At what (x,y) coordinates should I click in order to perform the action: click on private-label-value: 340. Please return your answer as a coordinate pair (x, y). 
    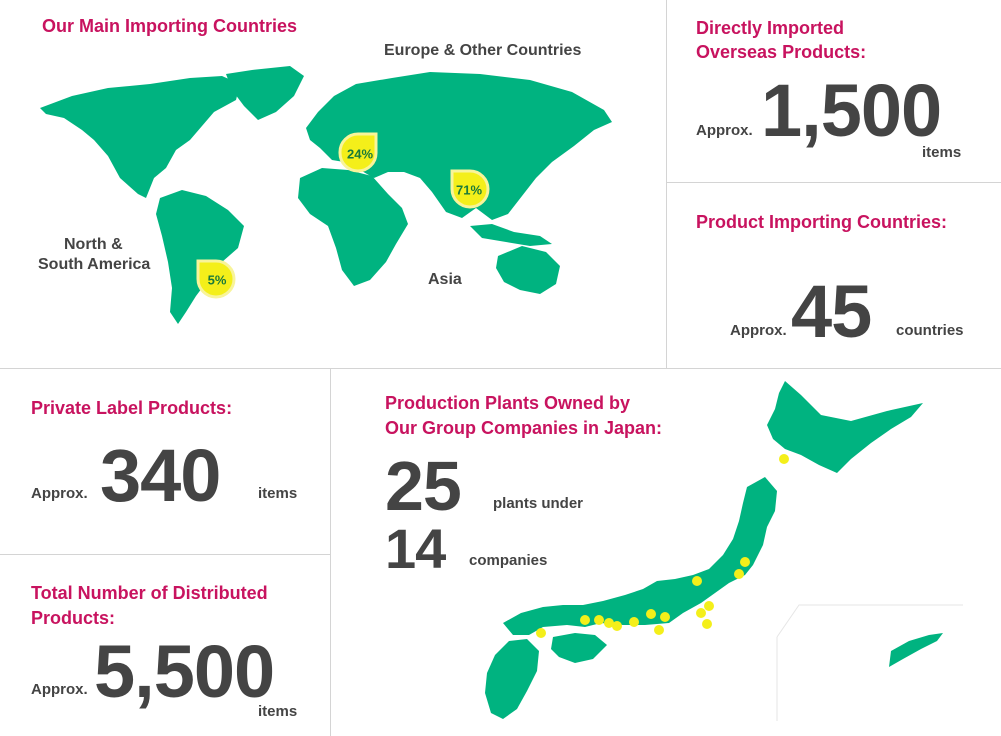
    Looking at the image, I should click on (160, 475).